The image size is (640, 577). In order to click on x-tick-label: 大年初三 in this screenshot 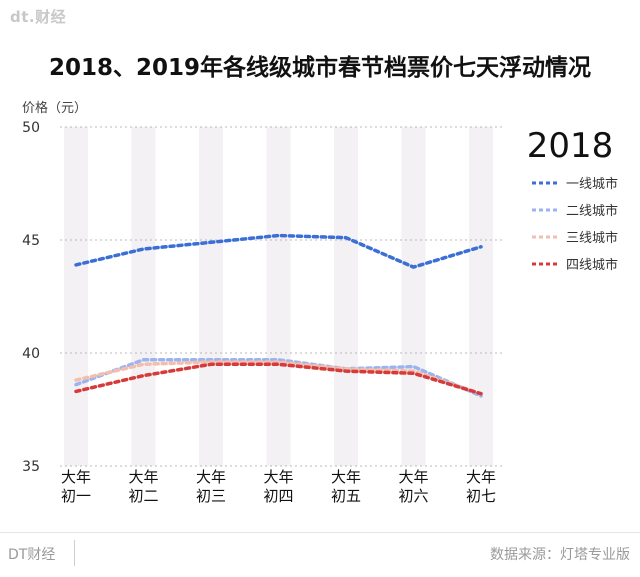, I will do `click(211, 486)`.